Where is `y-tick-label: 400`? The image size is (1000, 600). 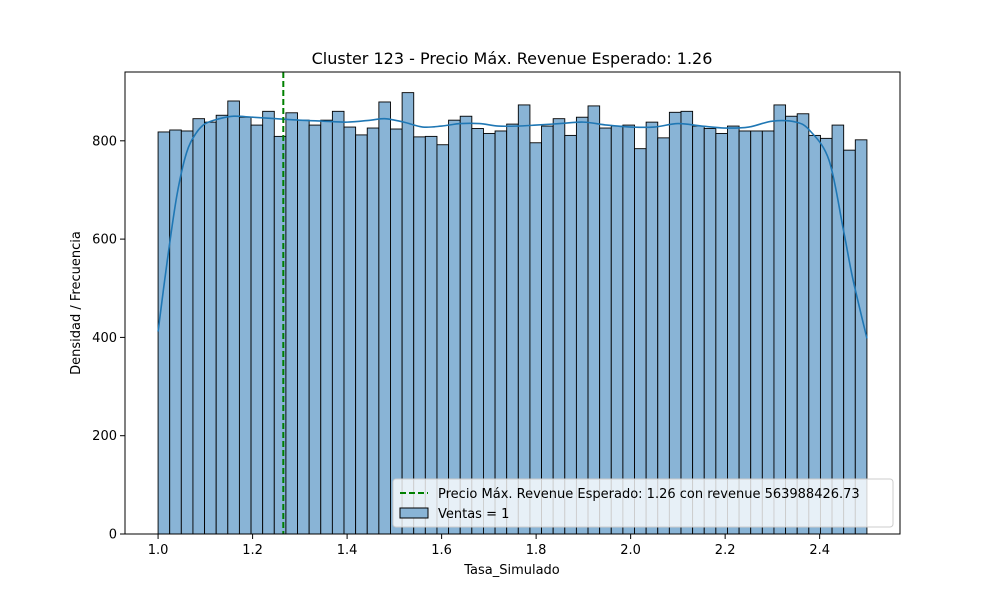
y-tick-label: 400 is located at coordinates (104, 338).